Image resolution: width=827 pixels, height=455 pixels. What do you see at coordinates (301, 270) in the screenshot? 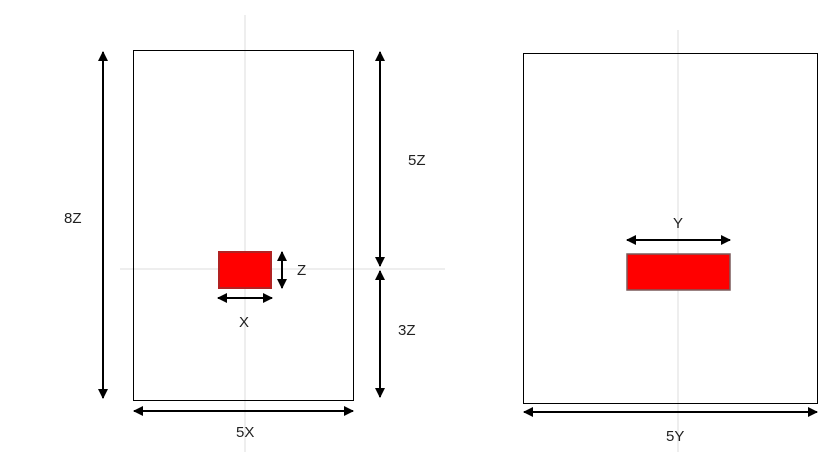
I see `label-z: Z` at bounding box center [301, 270].